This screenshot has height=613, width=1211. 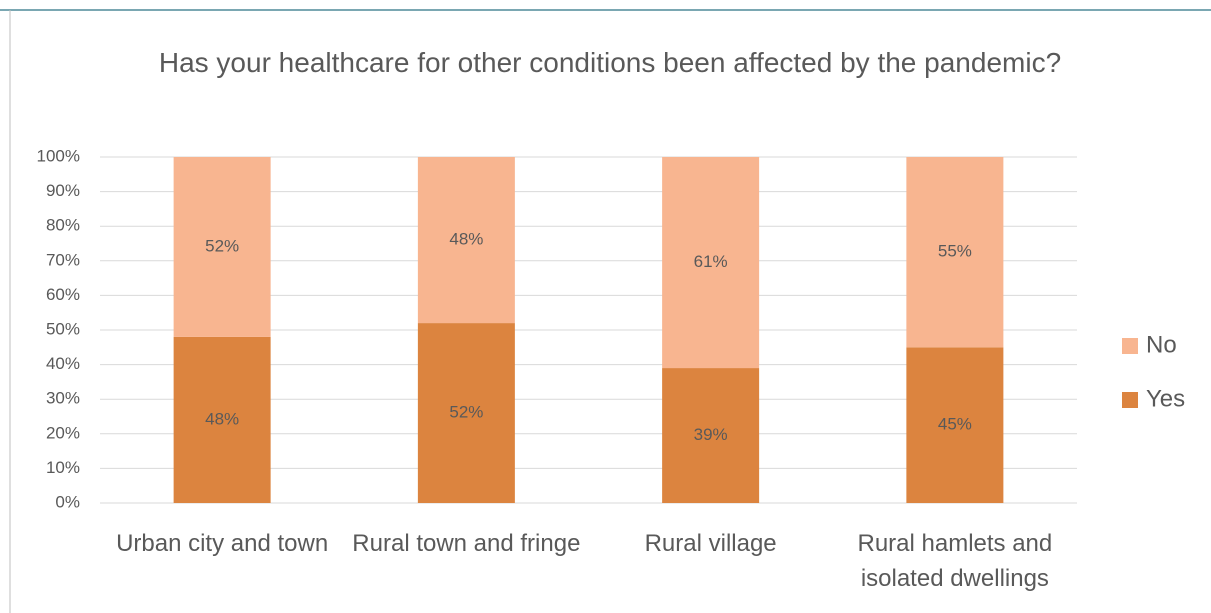 I want to click on data-label: 39%, so click(x=711, y=434).